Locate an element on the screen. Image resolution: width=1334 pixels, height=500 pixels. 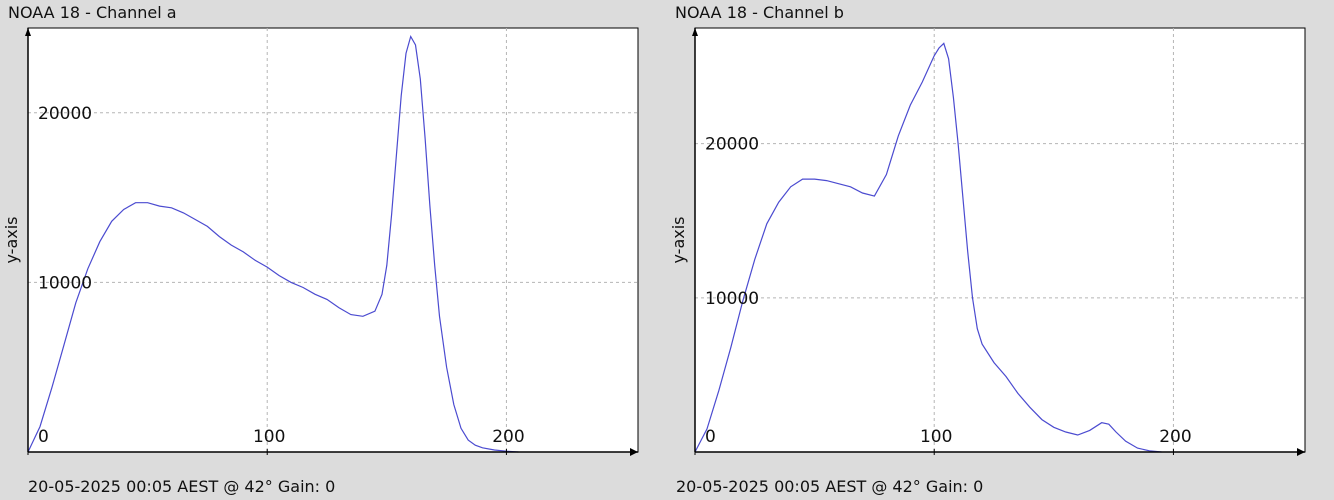
chart-title: NOAA 18 - Channel b is located at coordinates (759, 12).